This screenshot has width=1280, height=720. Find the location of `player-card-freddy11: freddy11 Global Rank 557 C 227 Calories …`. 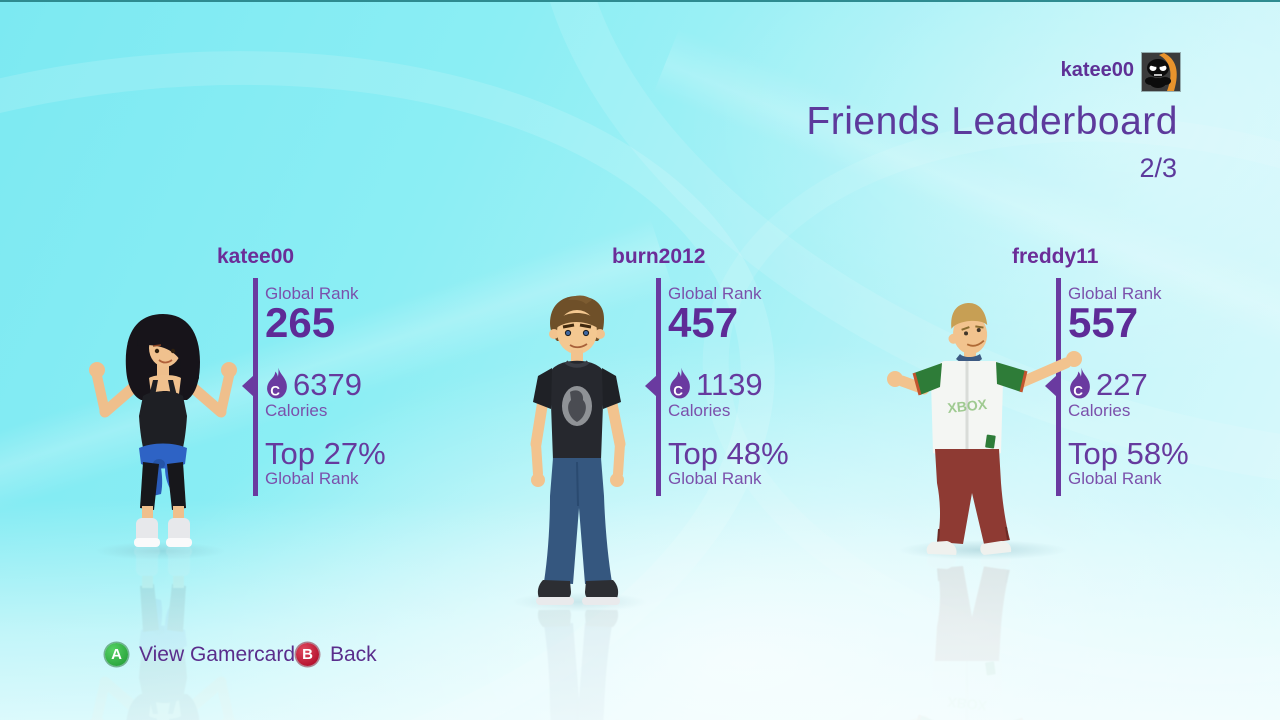

player-card-freddy11: freddy11 Global Rank 557 C 227 Calories … is located at coordinates (1129, 370).